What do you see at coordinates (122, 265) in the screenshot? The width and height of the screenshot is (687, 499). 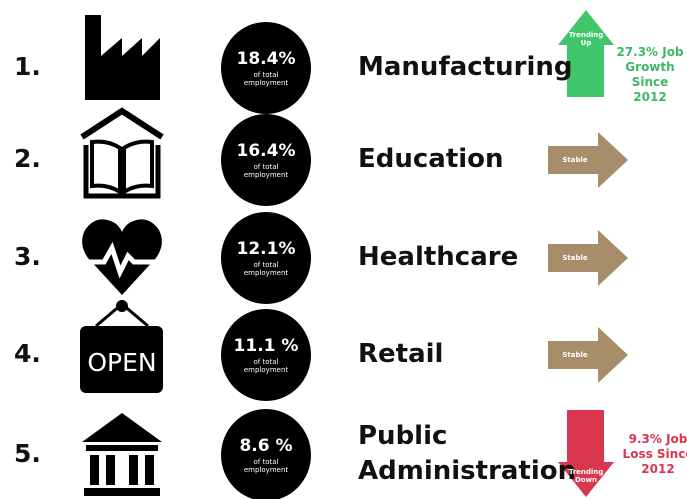 I see `health-icon` at bounding box center [122, 265].